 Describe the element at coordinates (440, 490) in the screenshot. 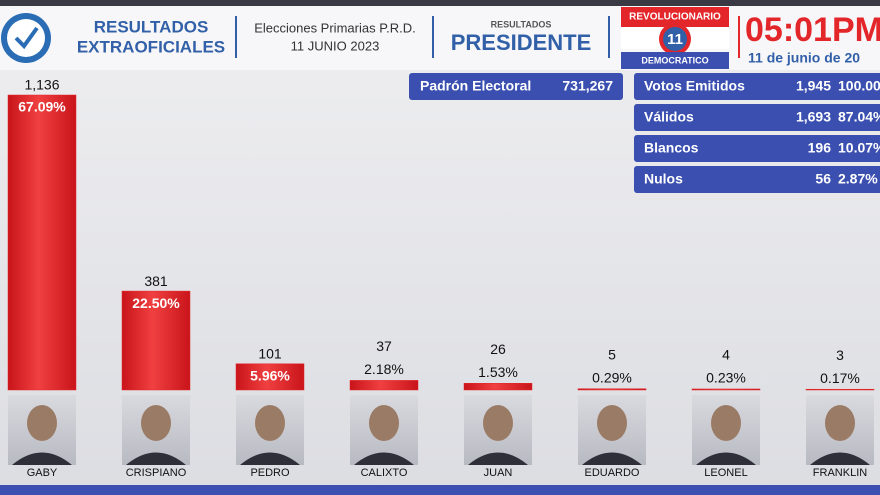

I see `bottom-strip` at that location.